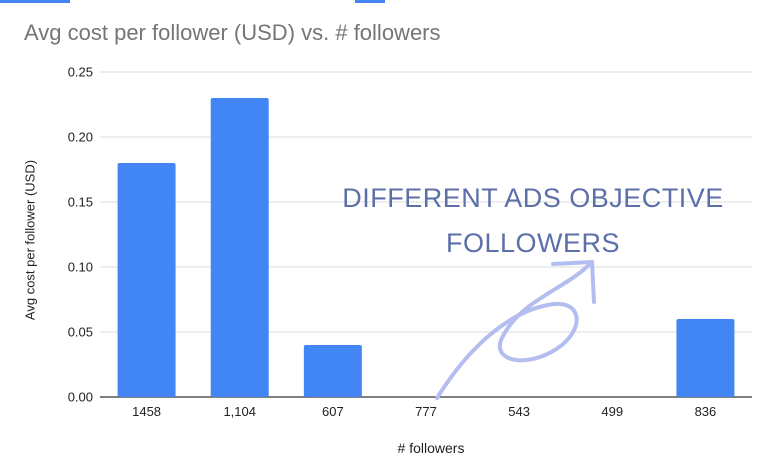  I want to click on y-tick-label: 0.00, so click(80, 397).